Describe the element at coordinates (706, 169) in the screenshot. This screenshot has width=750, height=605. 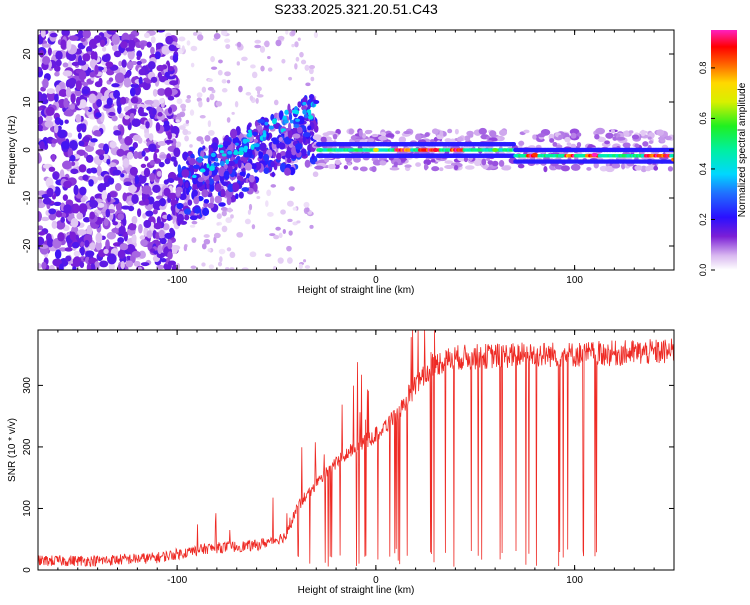
I see `colorbar-ticks: 0.0 0.2 0.4 0.6 0.8` at that location.